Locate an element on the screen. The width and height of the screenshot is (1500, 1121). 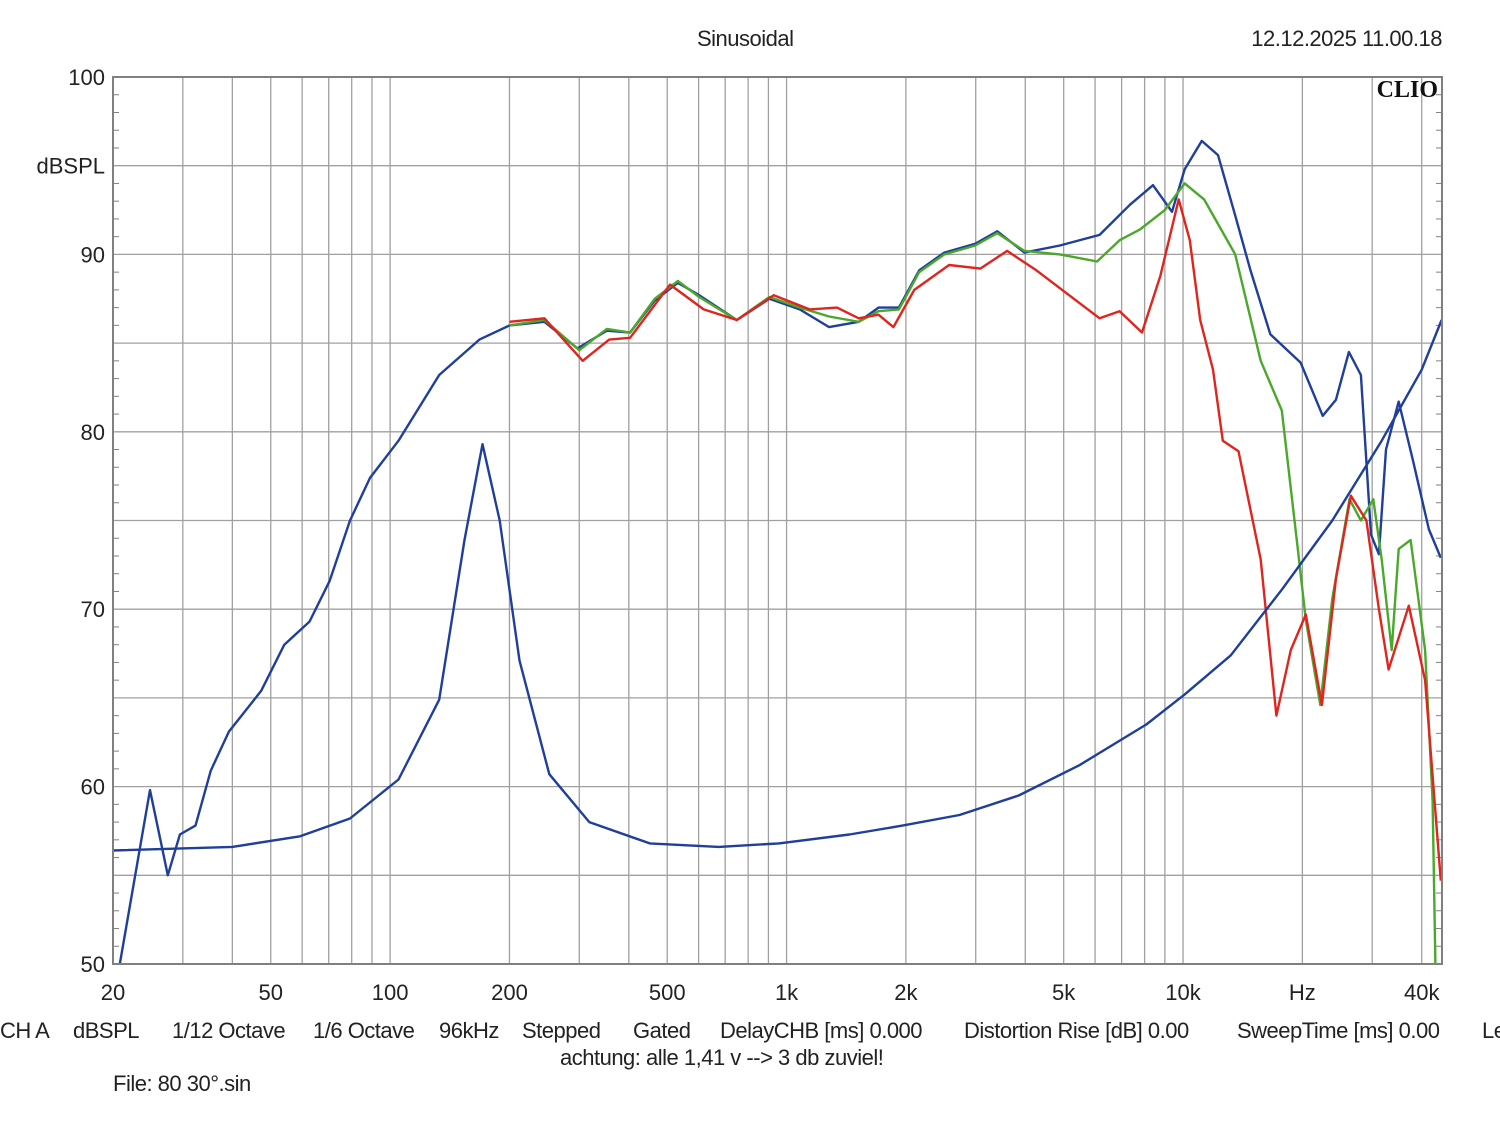
x-tick-label: 100 is located at coordinates (390, 992).